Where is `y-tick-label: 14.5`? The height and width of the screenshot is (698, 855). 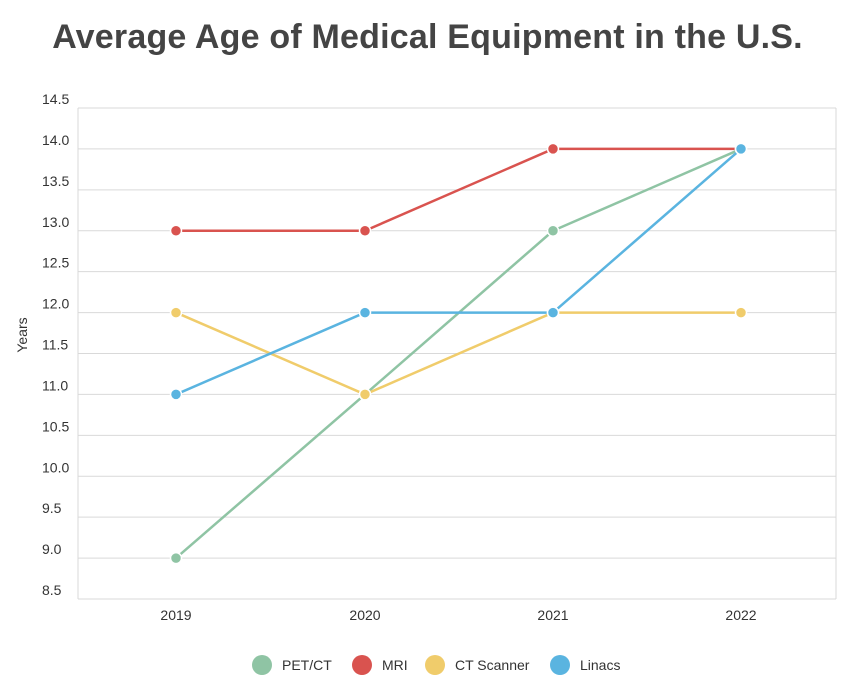 y-tick-label: 14.5 is located at coordinates (55, 99).